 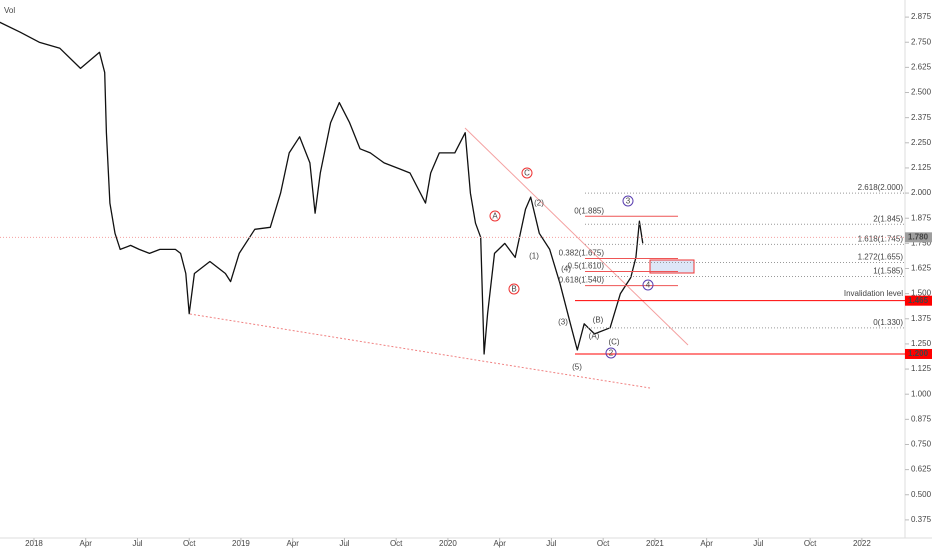 I want to click on x-tick-label: 2018, so click(x=34, y=543).